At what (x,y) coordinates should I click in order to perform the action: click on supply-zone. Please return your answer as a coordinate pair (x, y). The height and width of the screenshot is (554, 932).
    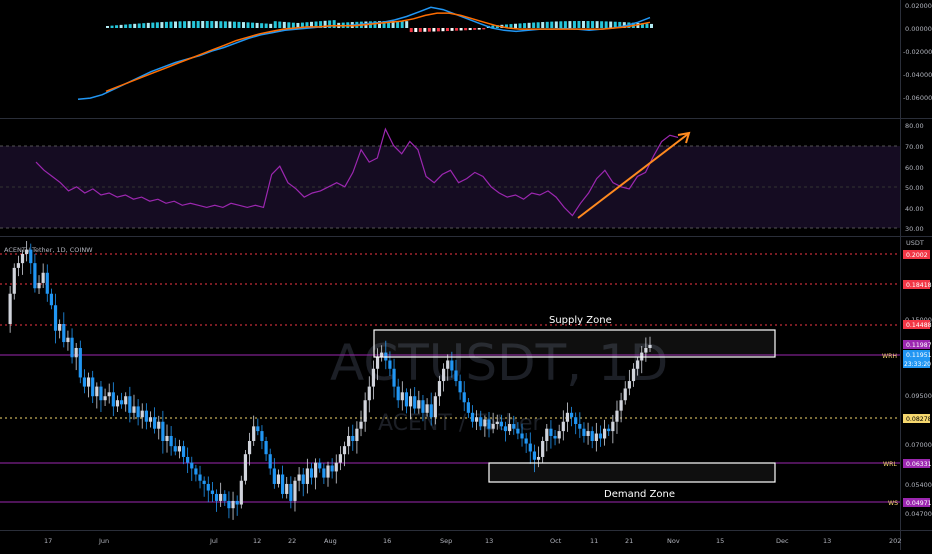
    Looking at the image, I should click on (574, 343).